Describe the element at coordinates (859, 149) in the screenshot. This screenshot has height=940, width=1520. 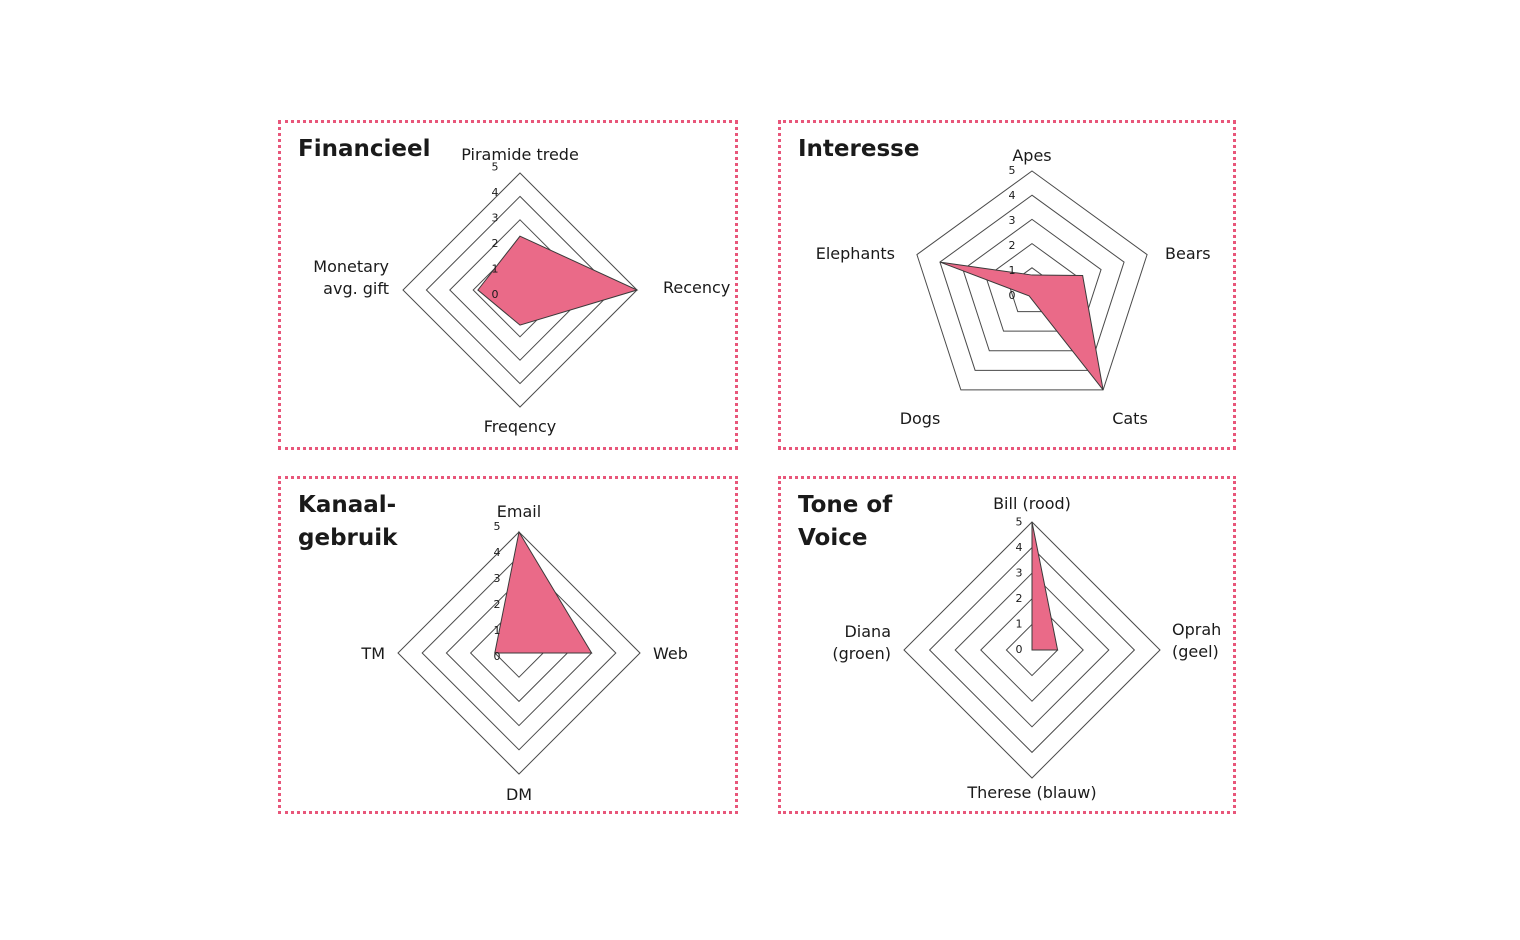
I see `chart-title: Interesse` at that location.